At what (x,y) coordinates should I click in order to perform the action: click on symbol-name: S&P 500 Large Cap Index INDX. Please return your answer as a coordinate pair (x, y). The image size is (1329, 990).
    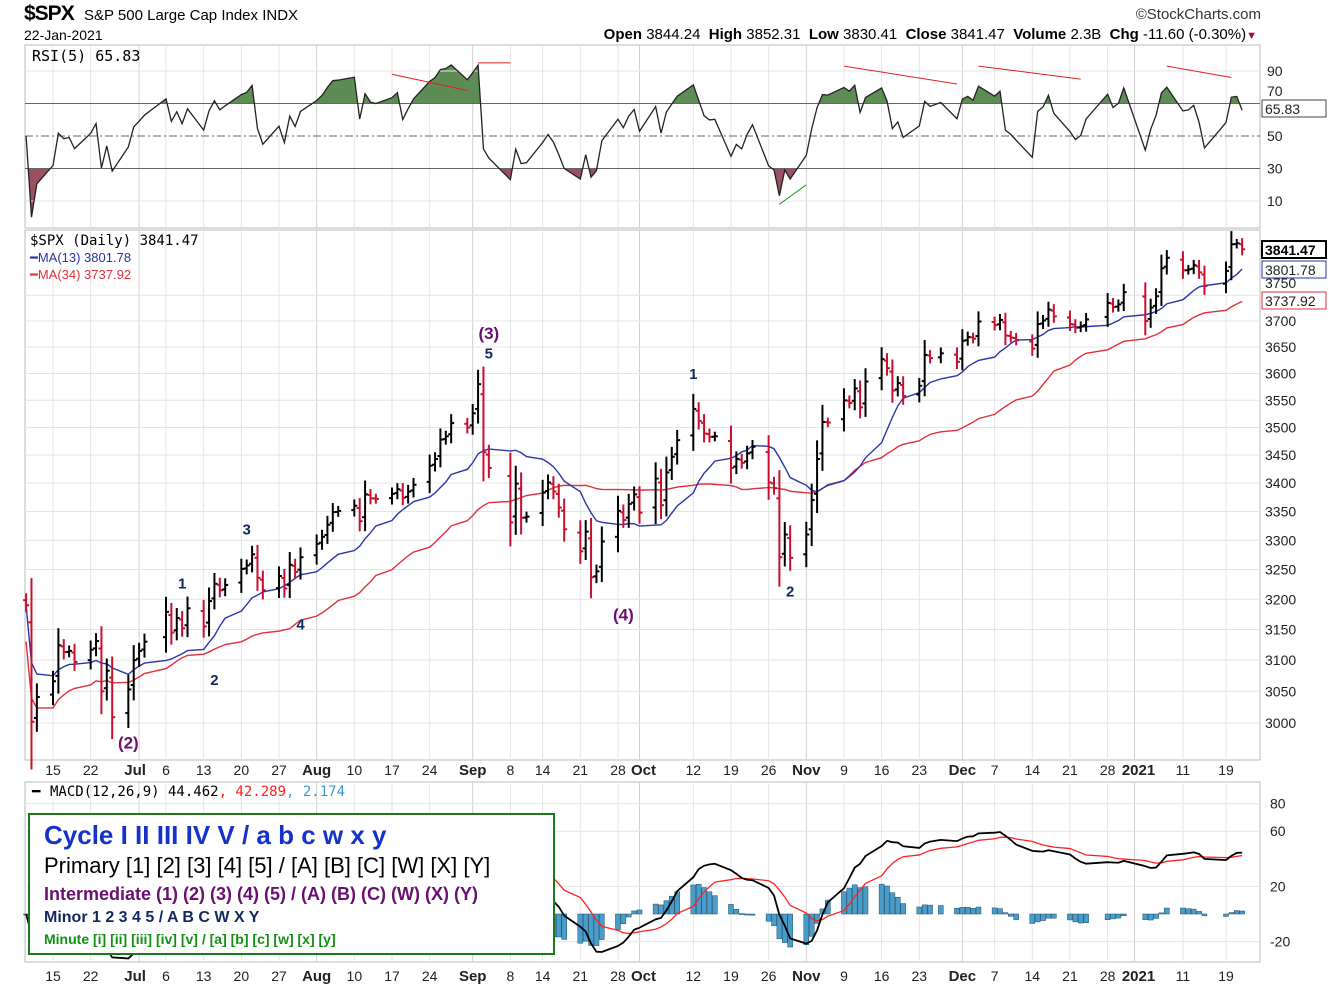
    Looking at the image, I should click on (191, 15).